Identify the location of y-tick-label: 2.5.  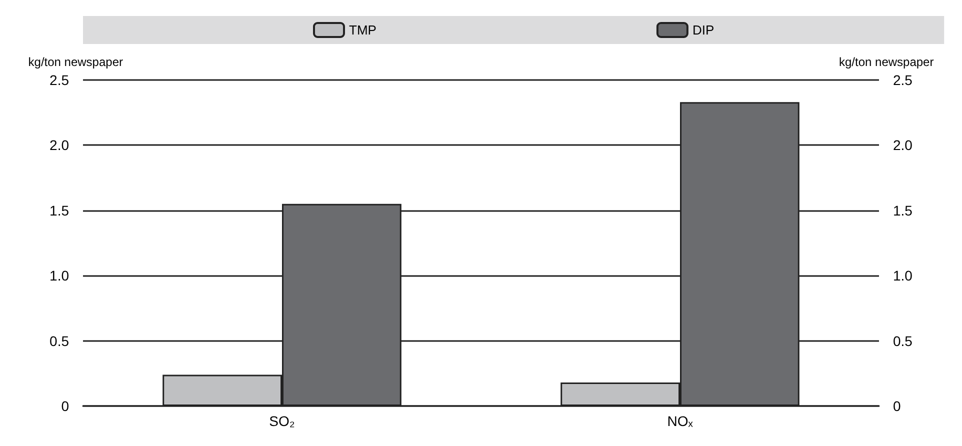
(60, 80).